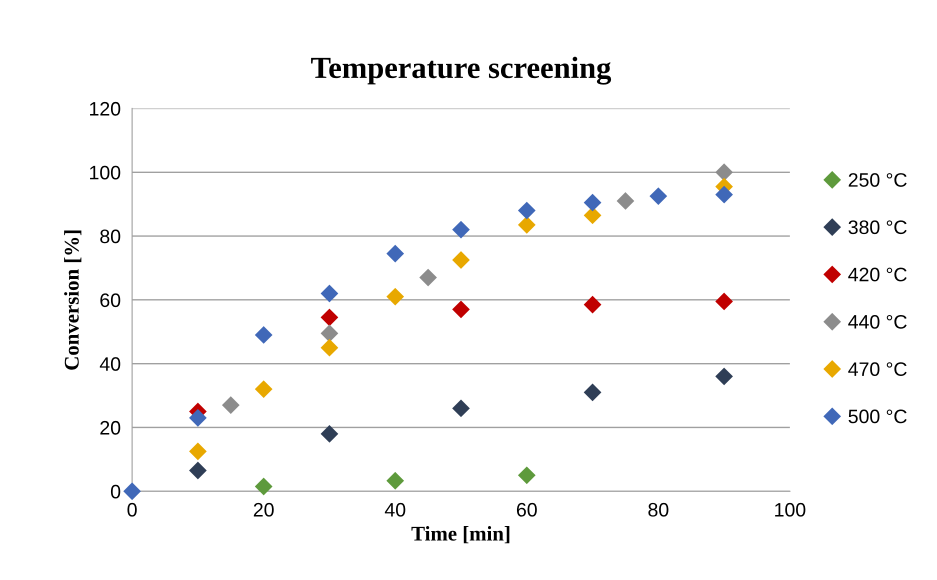 The width and height of the screenshot is (937, 580). Describe the element at coordinates (877, 227) in the screenshot. I see `legend-label: 380 °C` at that location.